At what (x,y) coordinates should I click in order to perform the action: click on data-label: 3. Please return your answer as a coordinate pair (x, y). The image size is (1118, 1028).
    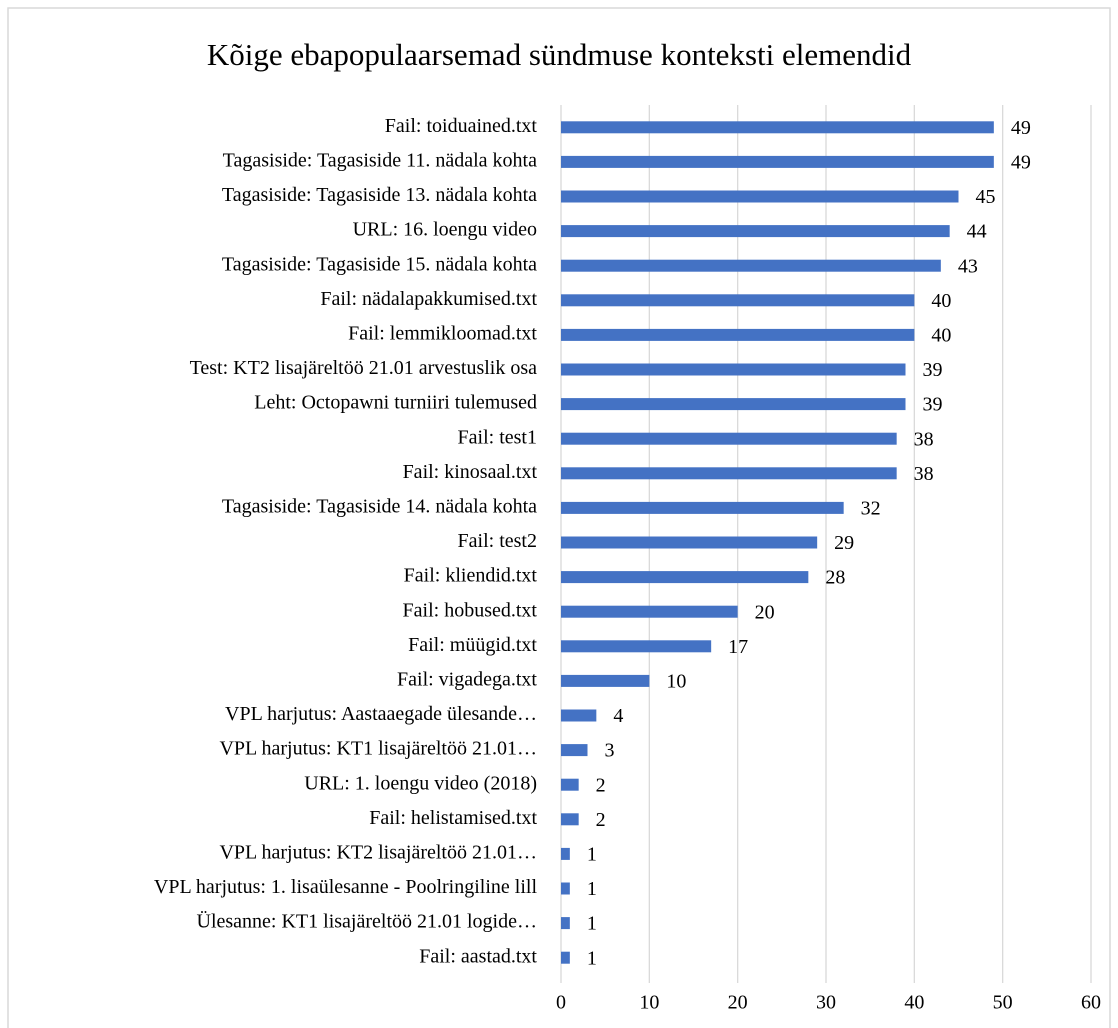
    Looking at the image, I should click on (610, 751).